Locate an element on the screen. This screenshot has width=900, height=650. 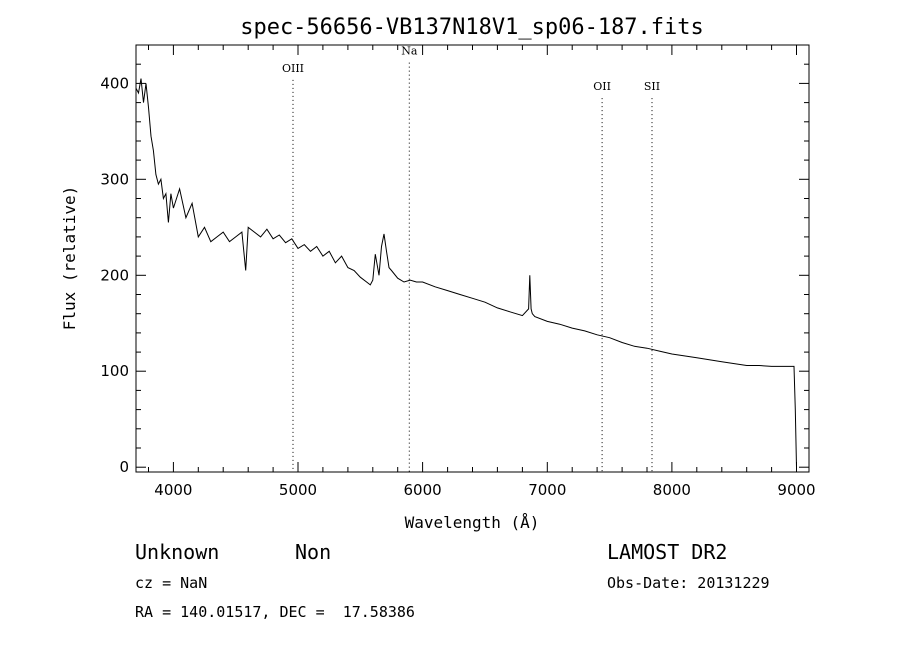
line-marker-label: Na is located at coordinates (409, 51).